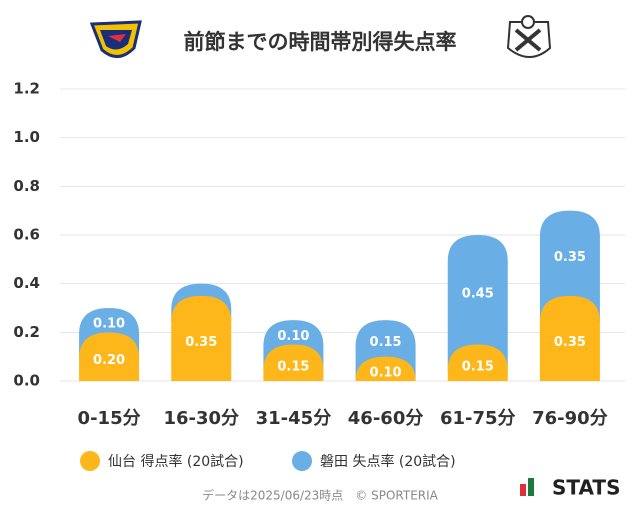  Describe the element at coordinates (26, 235) in the screenshot. I see `y-tick-label: 0.6` at that location.